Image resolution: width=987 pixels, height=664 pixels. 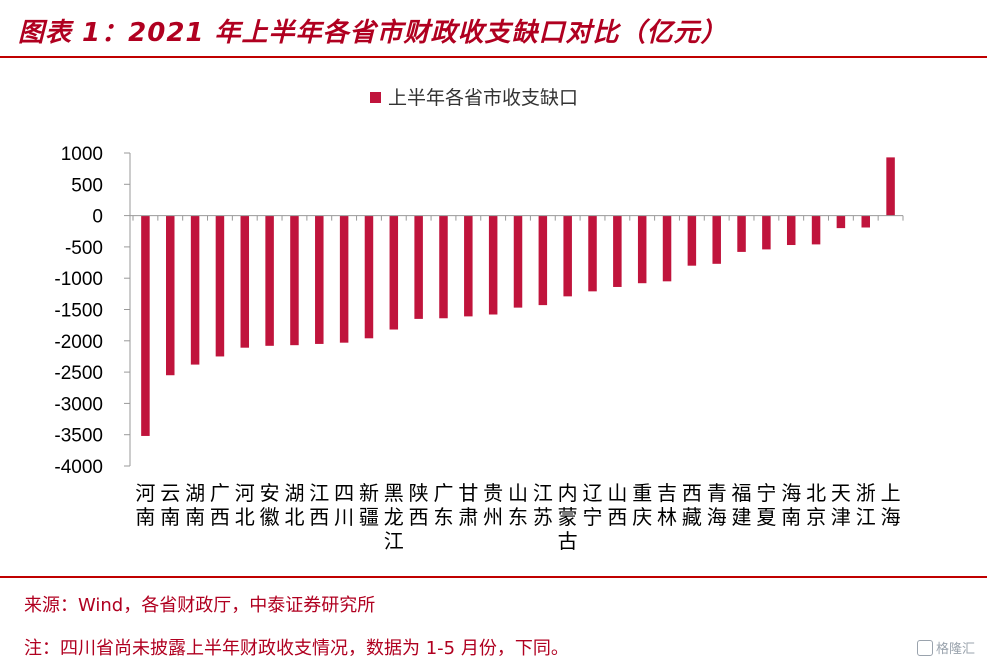 I want to click on source-note: 来源：Wind，各省财政厅，中泰证券研究所, so click(x=200, y=605).